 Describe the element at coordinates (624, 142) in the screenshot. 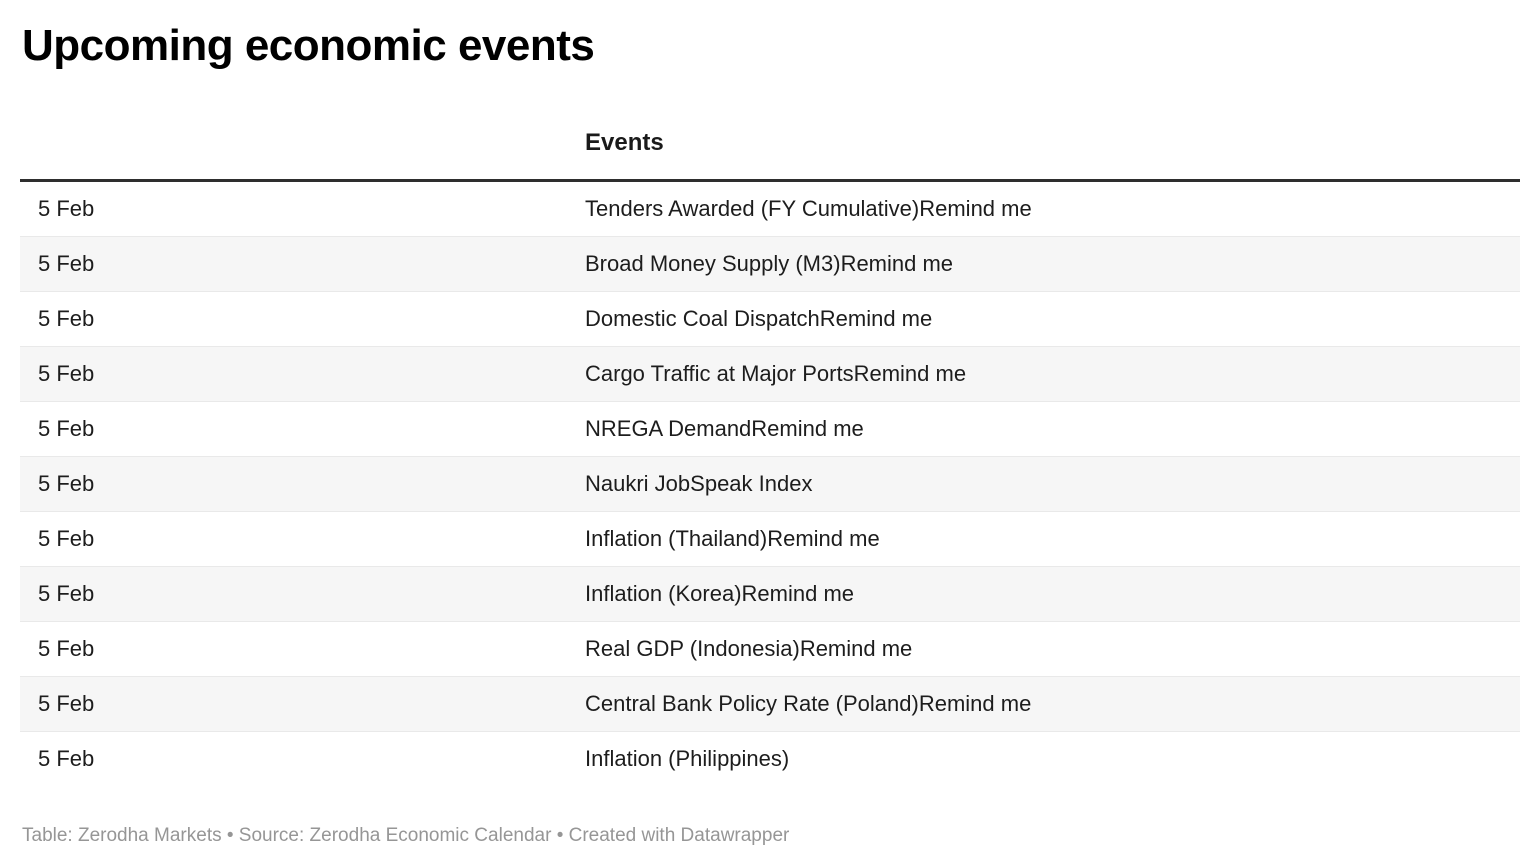

I see `column-header-events: Events` at that location.